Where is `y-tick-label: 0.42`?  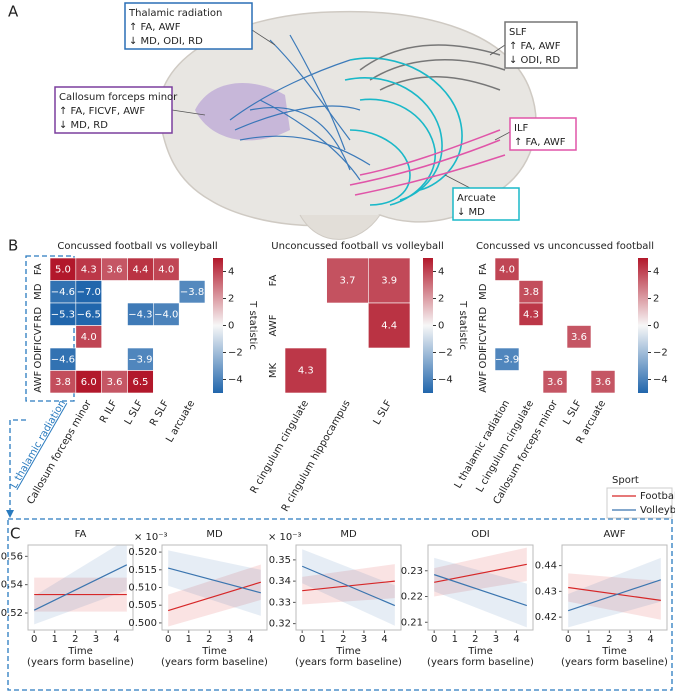 y-tick-label: 0.42 is located at coordinates (546, 617).